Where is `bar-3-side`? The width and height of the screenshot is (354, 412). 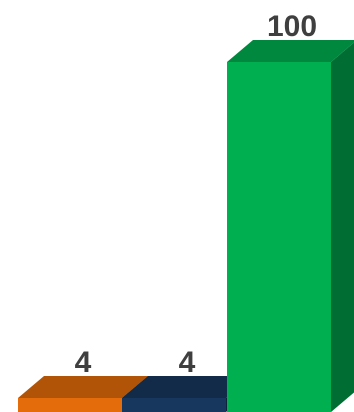 bar-3-side is located at coordinates (342, 227).